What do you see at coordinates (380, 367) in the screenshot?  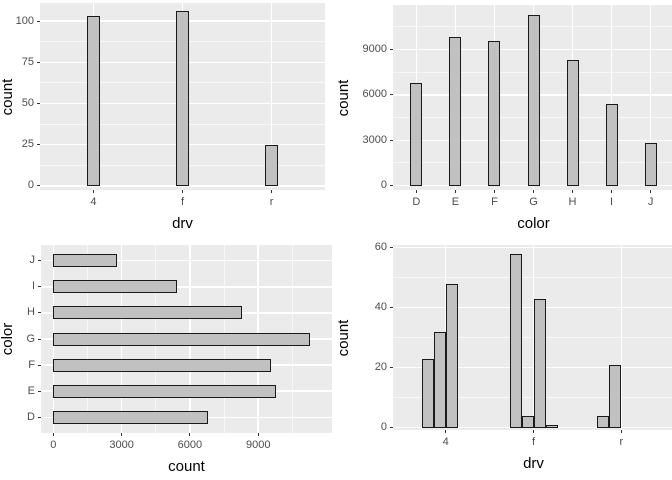 I see `y-tick-label: 20` at bounding box center [380, 367].